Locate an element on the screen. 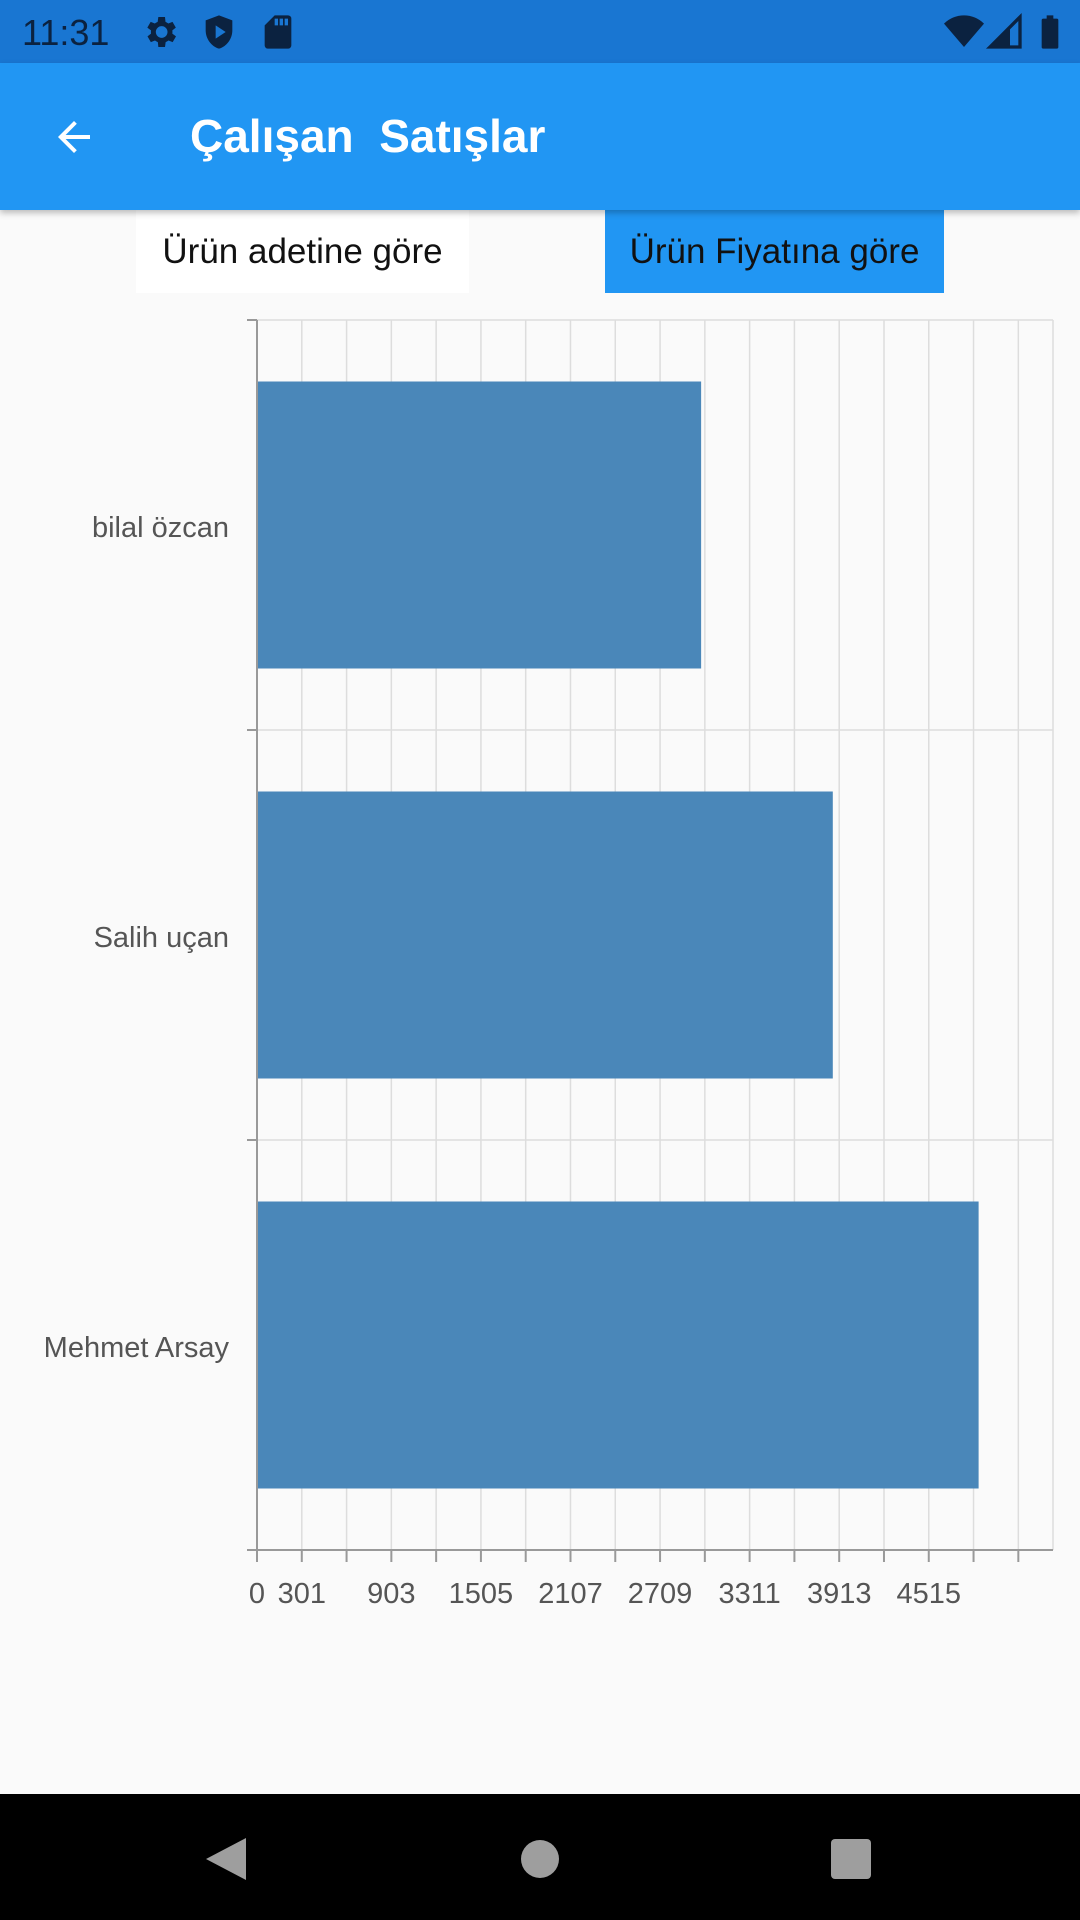  settings-icon is located at coordinates (161, 32).